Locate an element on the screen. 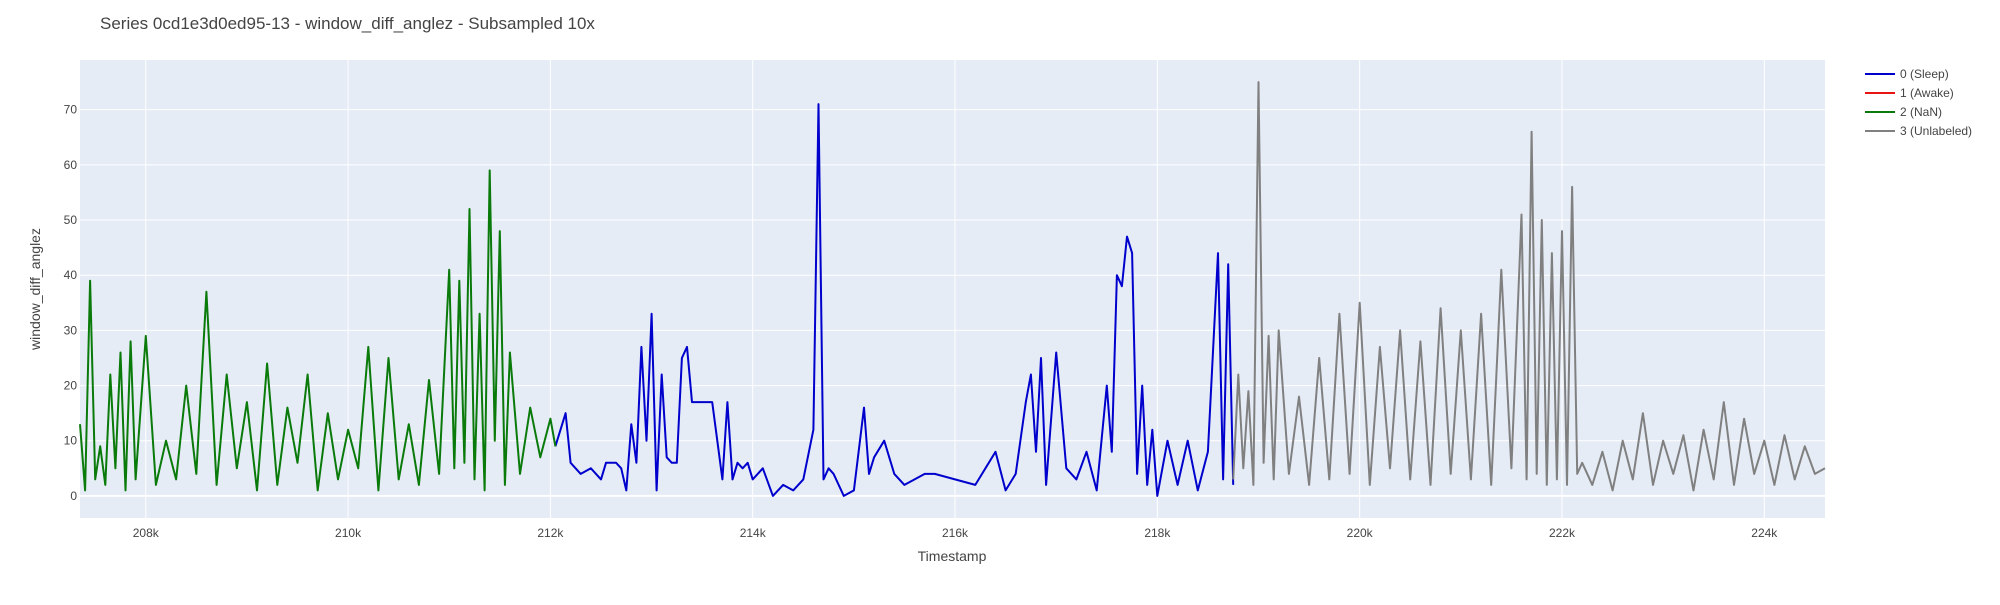  x-axis-ticks: 208k 210k 212k 214k 216k 218k 220k 222k 224k is located at coordinates (956, 533).